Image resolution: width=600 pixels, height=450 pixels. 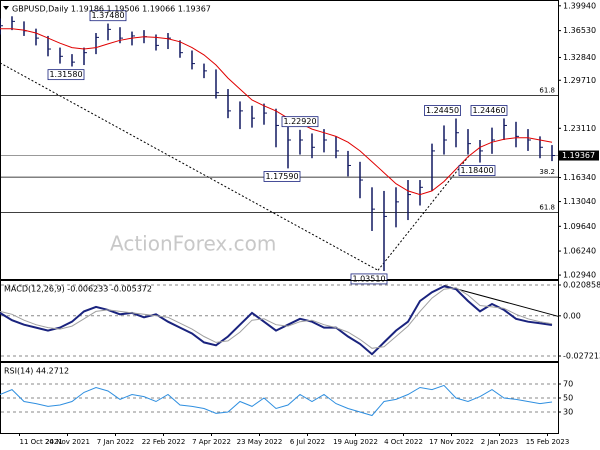 I want to click on y-tick-label: 1.09640, so click(x=579, y=226).